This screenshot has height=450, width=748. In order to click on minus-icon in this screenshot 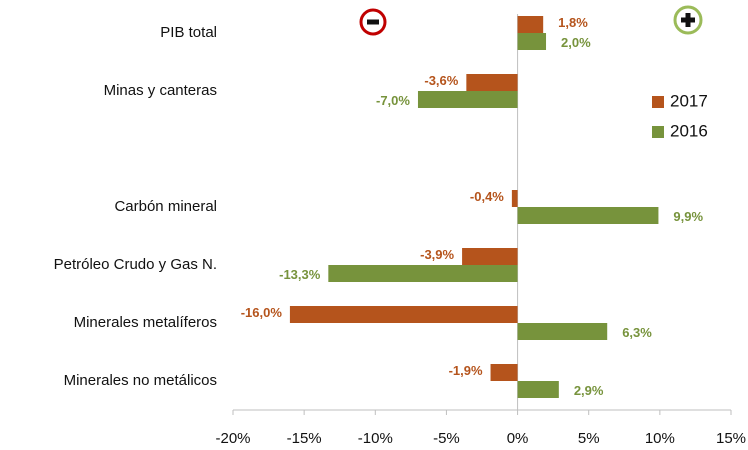, I will do `click(373, 22)`.